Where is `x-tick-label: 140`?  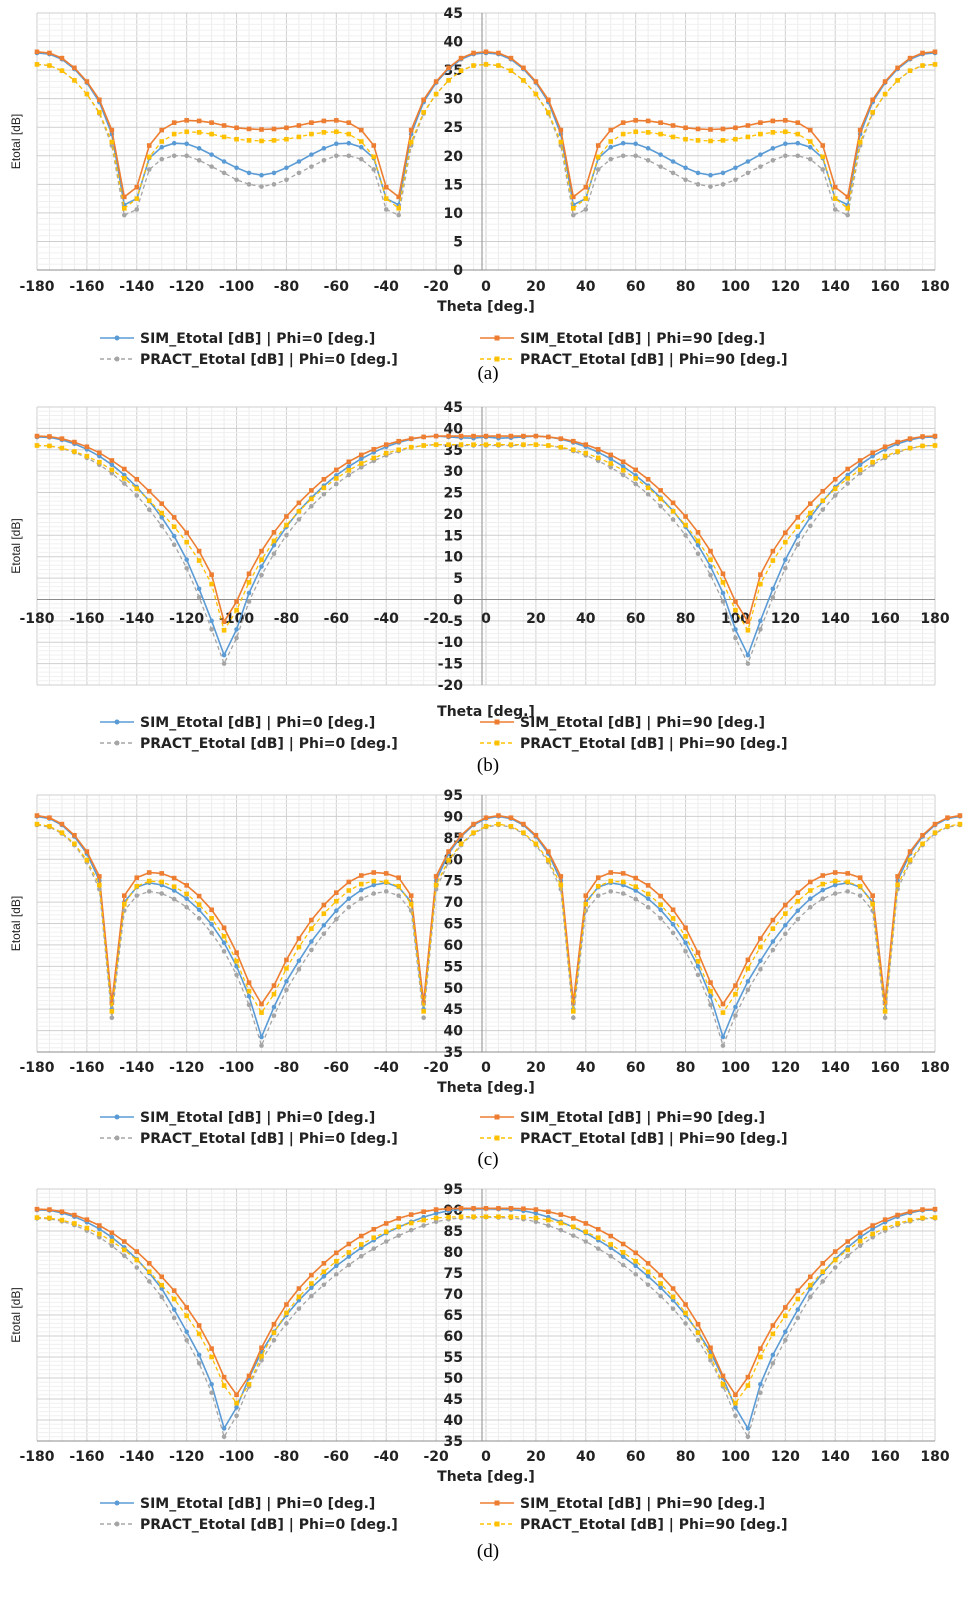
x-tick-label: 140 is located at coordinates (835, 1068).